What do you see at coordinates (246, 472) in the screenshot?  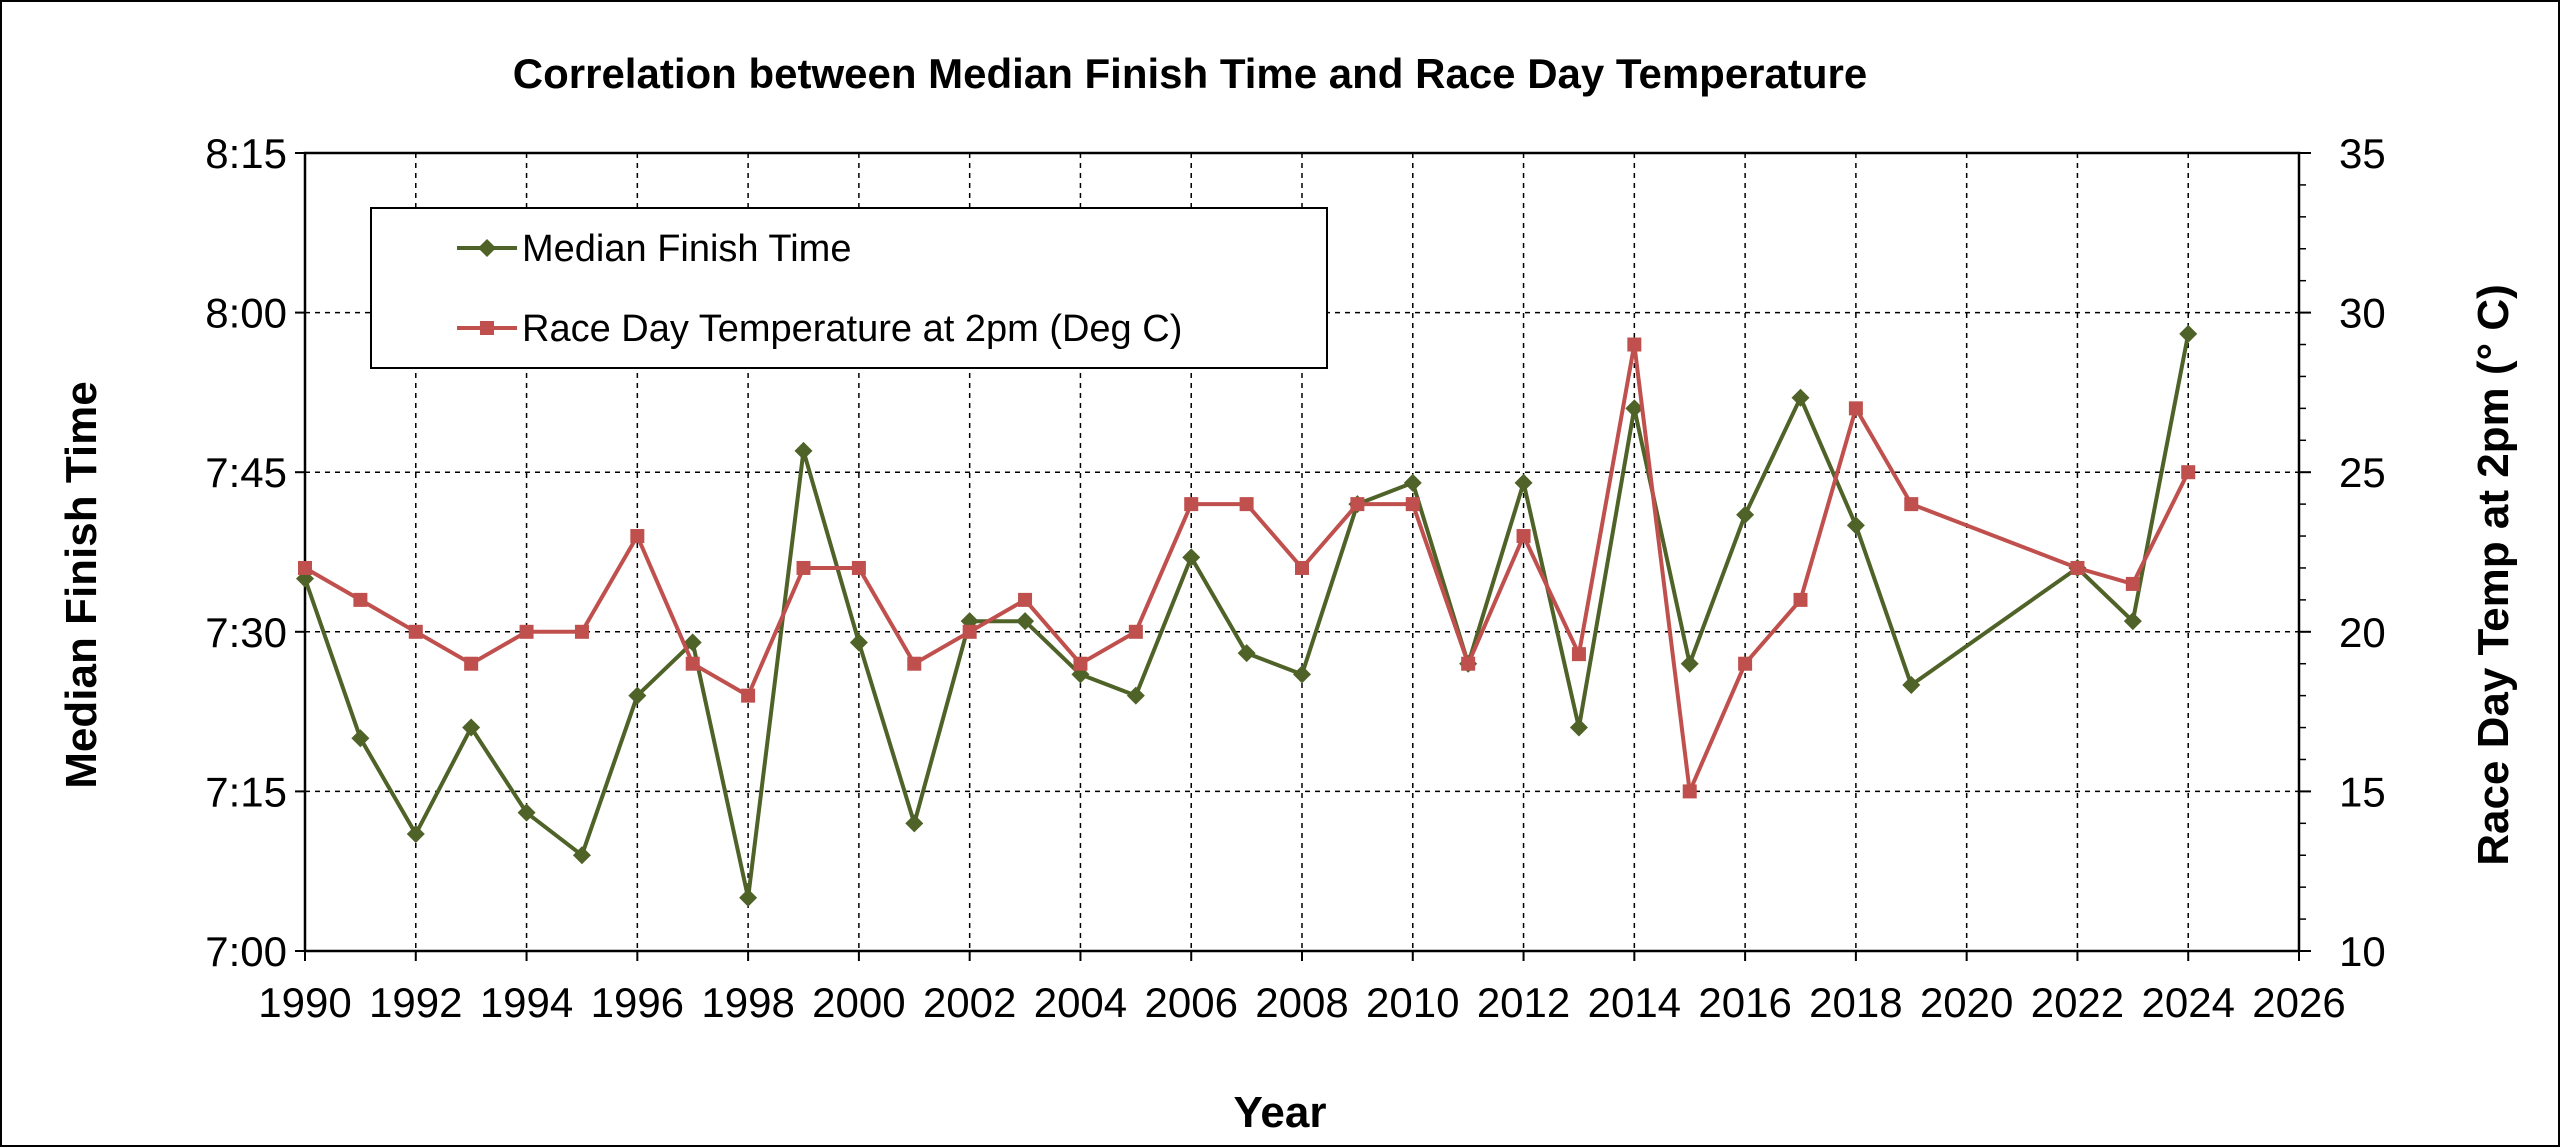 I see `y-tick-label: 7:45` at bounding box center [246, 472].